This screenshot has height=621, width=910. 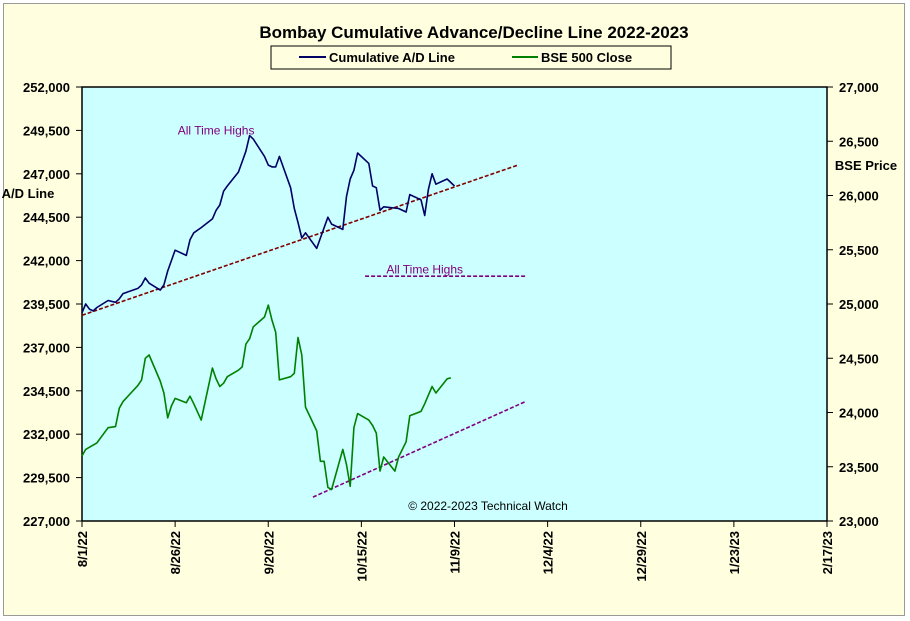 What do you see at coordinates (46, 434) in the screenshot?
I see `left-tick-label: 232,000` at bounding box center [46, 434].